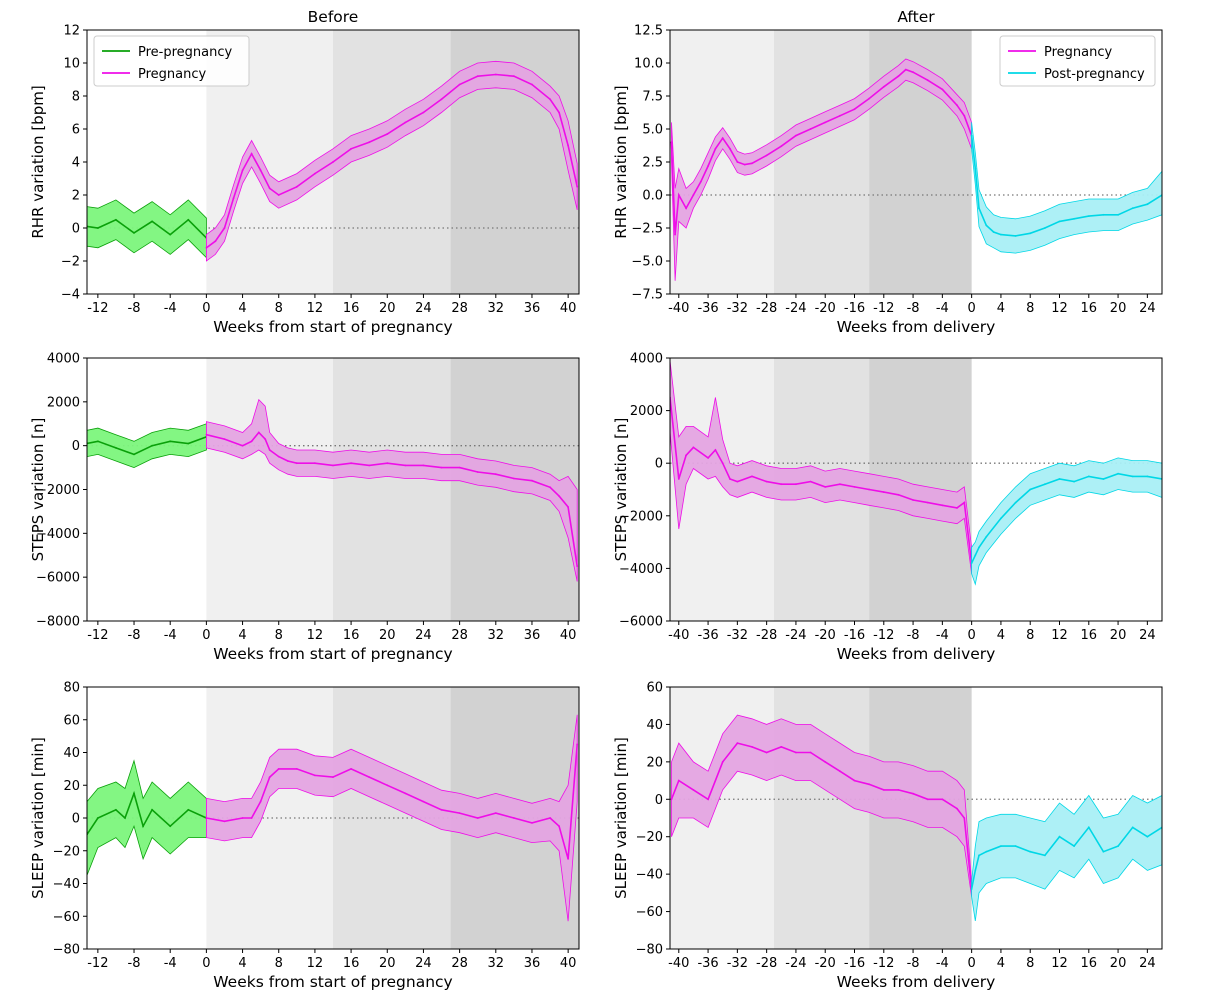  What do you see at coordinates (652, 97) in the screenshot?
I see `y-tick-label: 7.5` at bounding box center [652, 97].